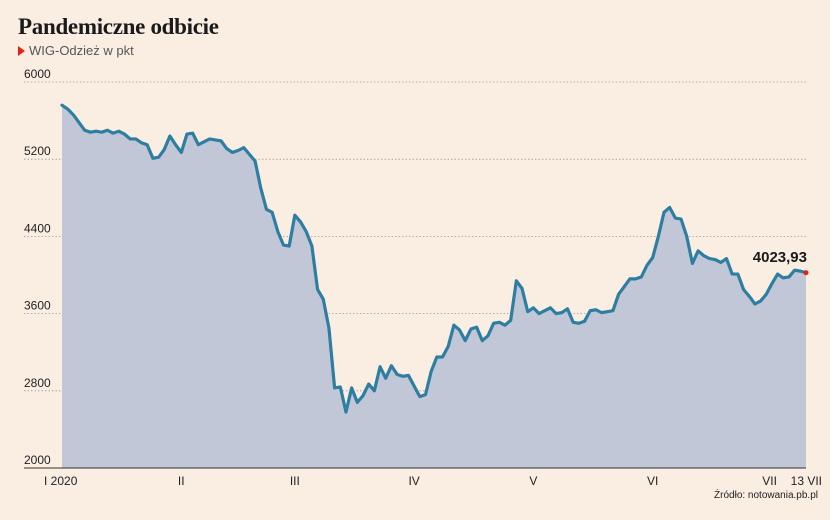 The image size is (830, 520). What do you see at coordinates (81, 50) in the screenshot?
I see `subtitle-text: WIG-Odzież w pkt` at bounding box center [81, 50].